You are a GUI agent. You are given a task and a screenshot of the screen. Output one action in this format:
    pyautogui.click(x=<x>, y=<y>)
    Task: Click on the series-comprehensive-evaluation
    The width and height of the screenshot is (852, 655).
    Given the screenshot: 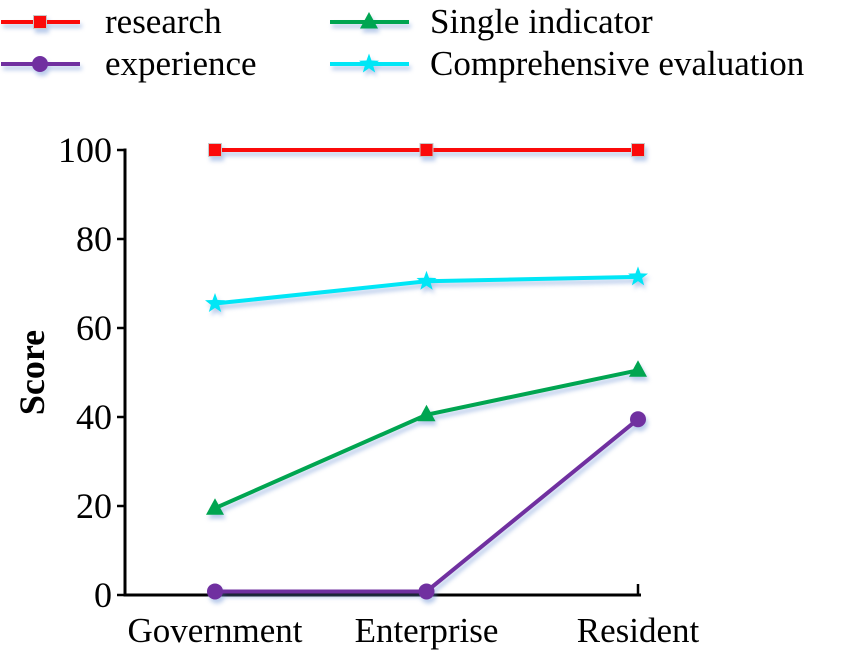 What is the action you would take?
    pyautogui.click(x=426, y=289)
    